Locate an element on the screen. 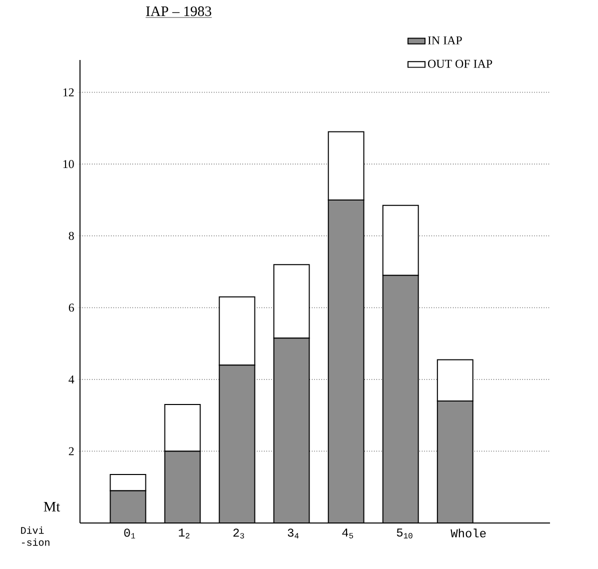  x-tick-label: 4$_{5}$ is located at coordinates (348, 533).